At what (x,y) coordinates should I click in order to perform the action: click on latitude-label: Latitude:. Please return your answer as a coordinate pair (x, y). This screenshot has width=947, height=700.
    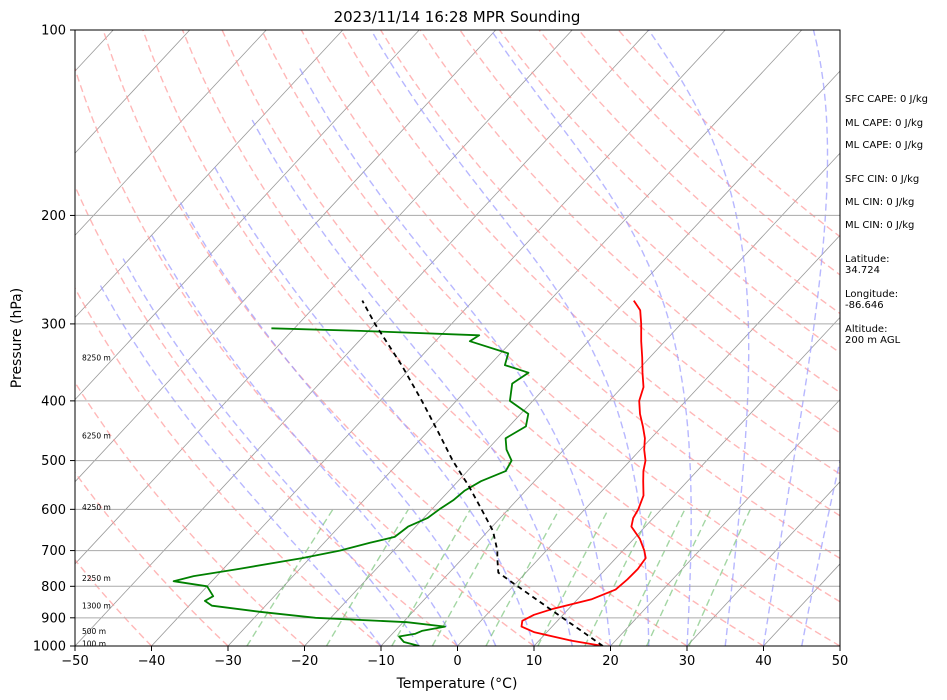
    Looking at the image, I should click on (867, 259).